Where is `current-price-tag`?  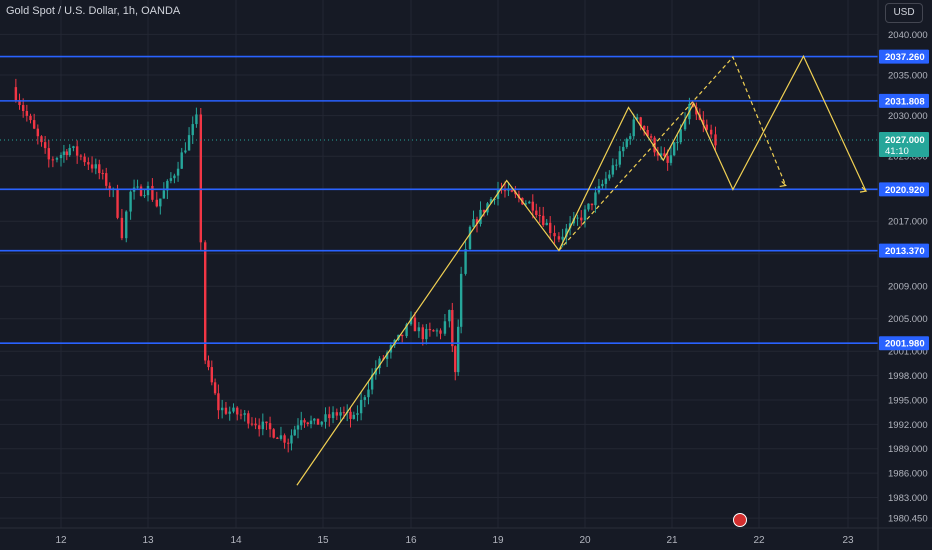 current-price-tag is located at coordinates (904, 144).